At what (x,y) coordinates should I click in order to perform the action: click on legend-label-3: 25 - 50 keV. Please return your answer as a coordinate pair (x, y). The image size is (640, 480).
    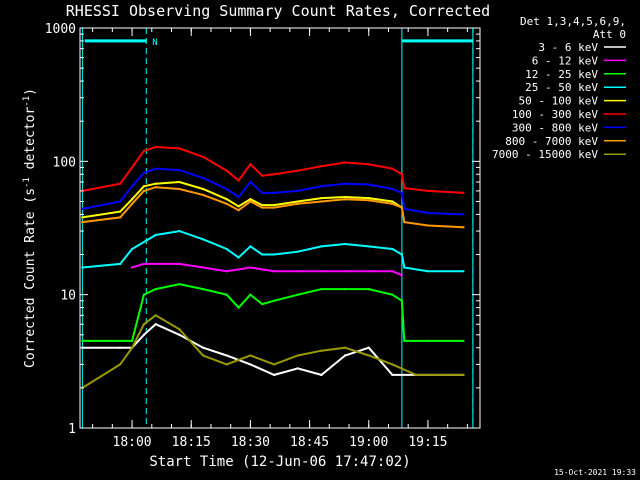
    Looking at the image, I should click on (561, 87).